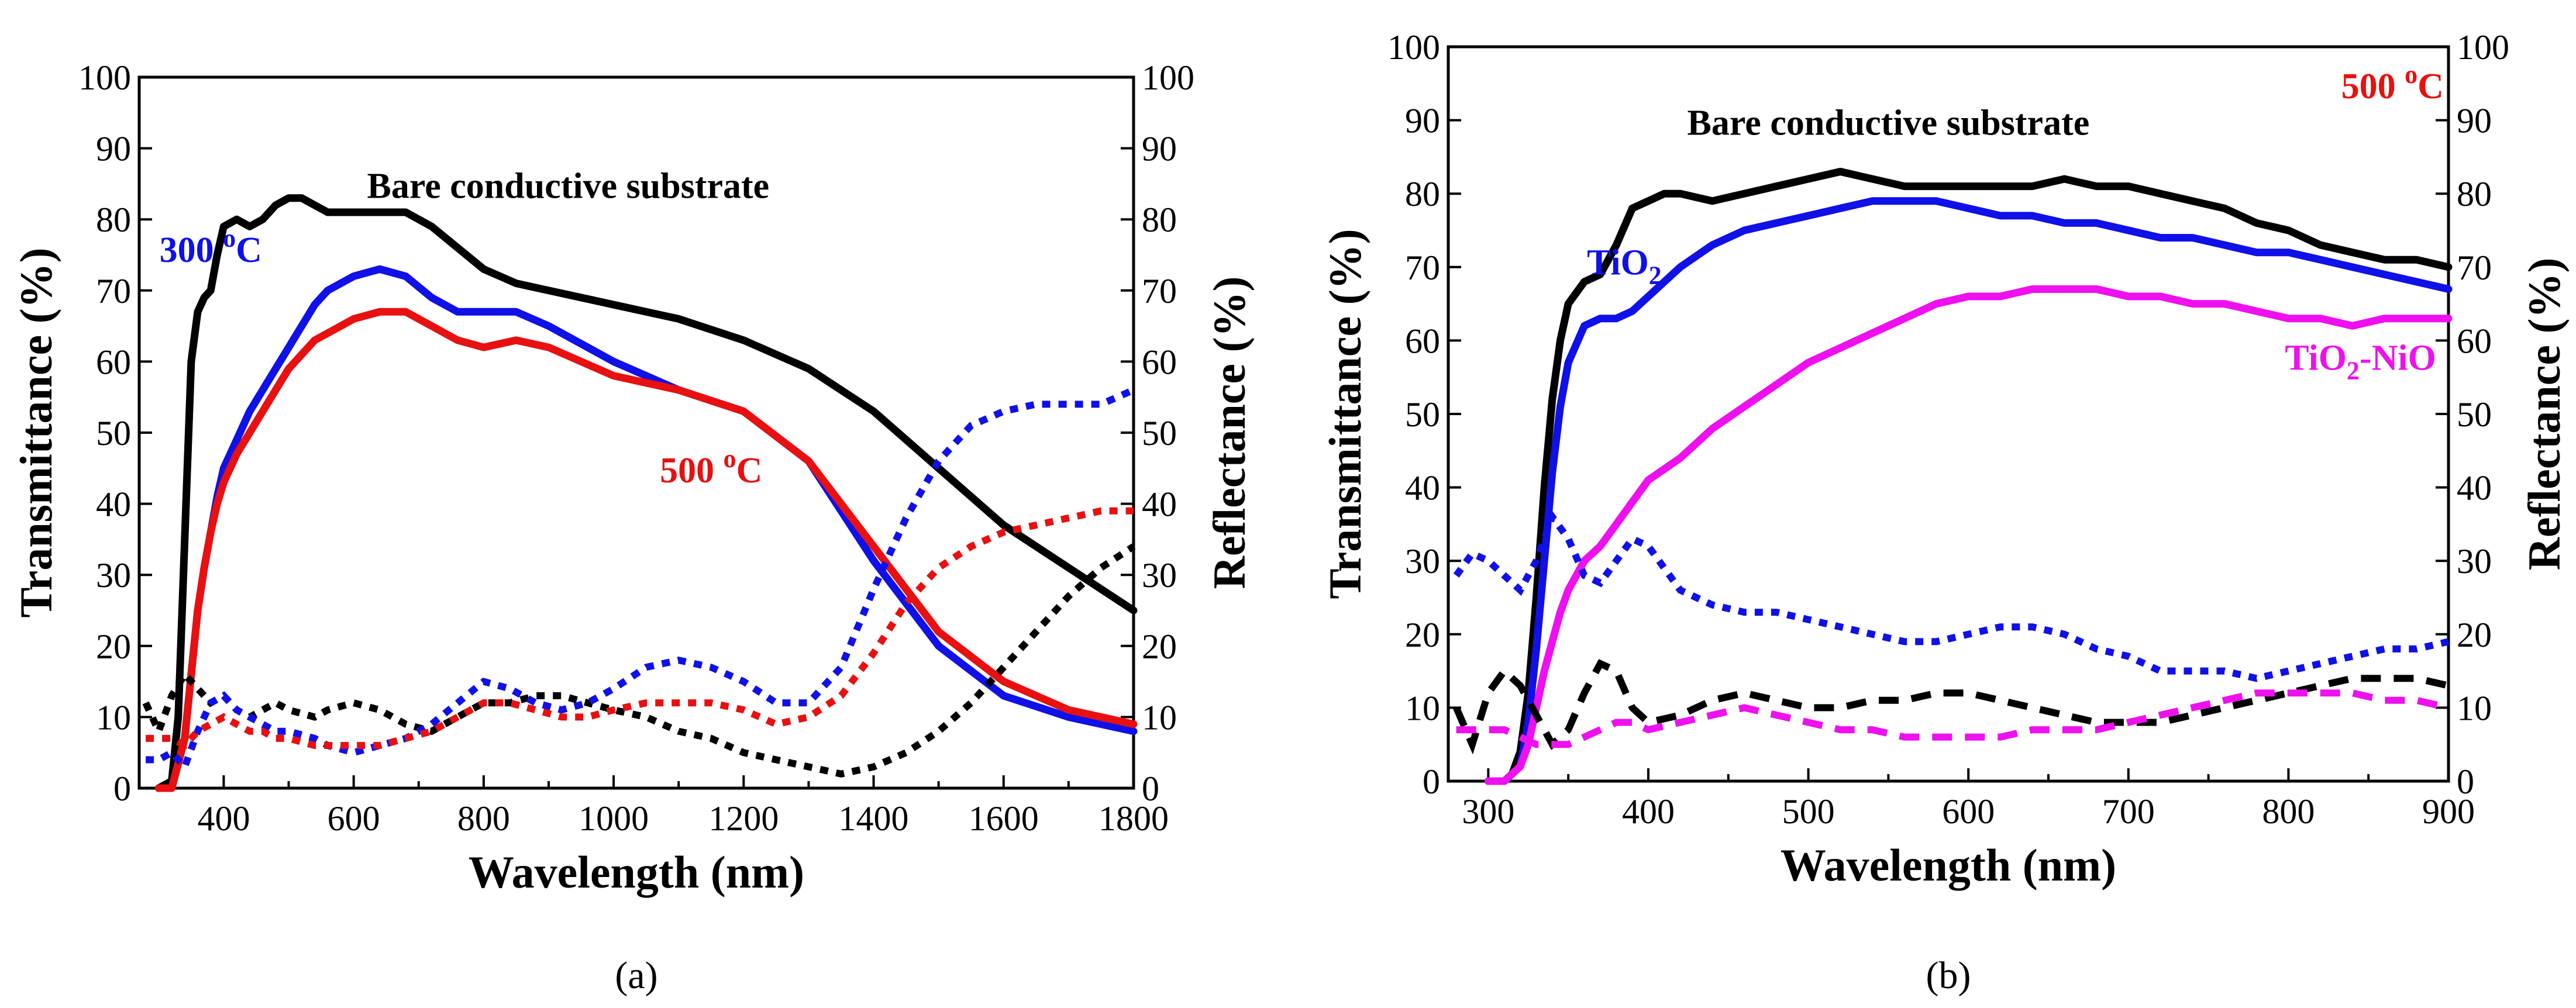 The height and width of the screenshot is (1008, 2576). What do you see at coordinates (1422, 708) in the screenshot?
I see `y-tick-label-b-1: 10` at bounding box center [1422, 708].